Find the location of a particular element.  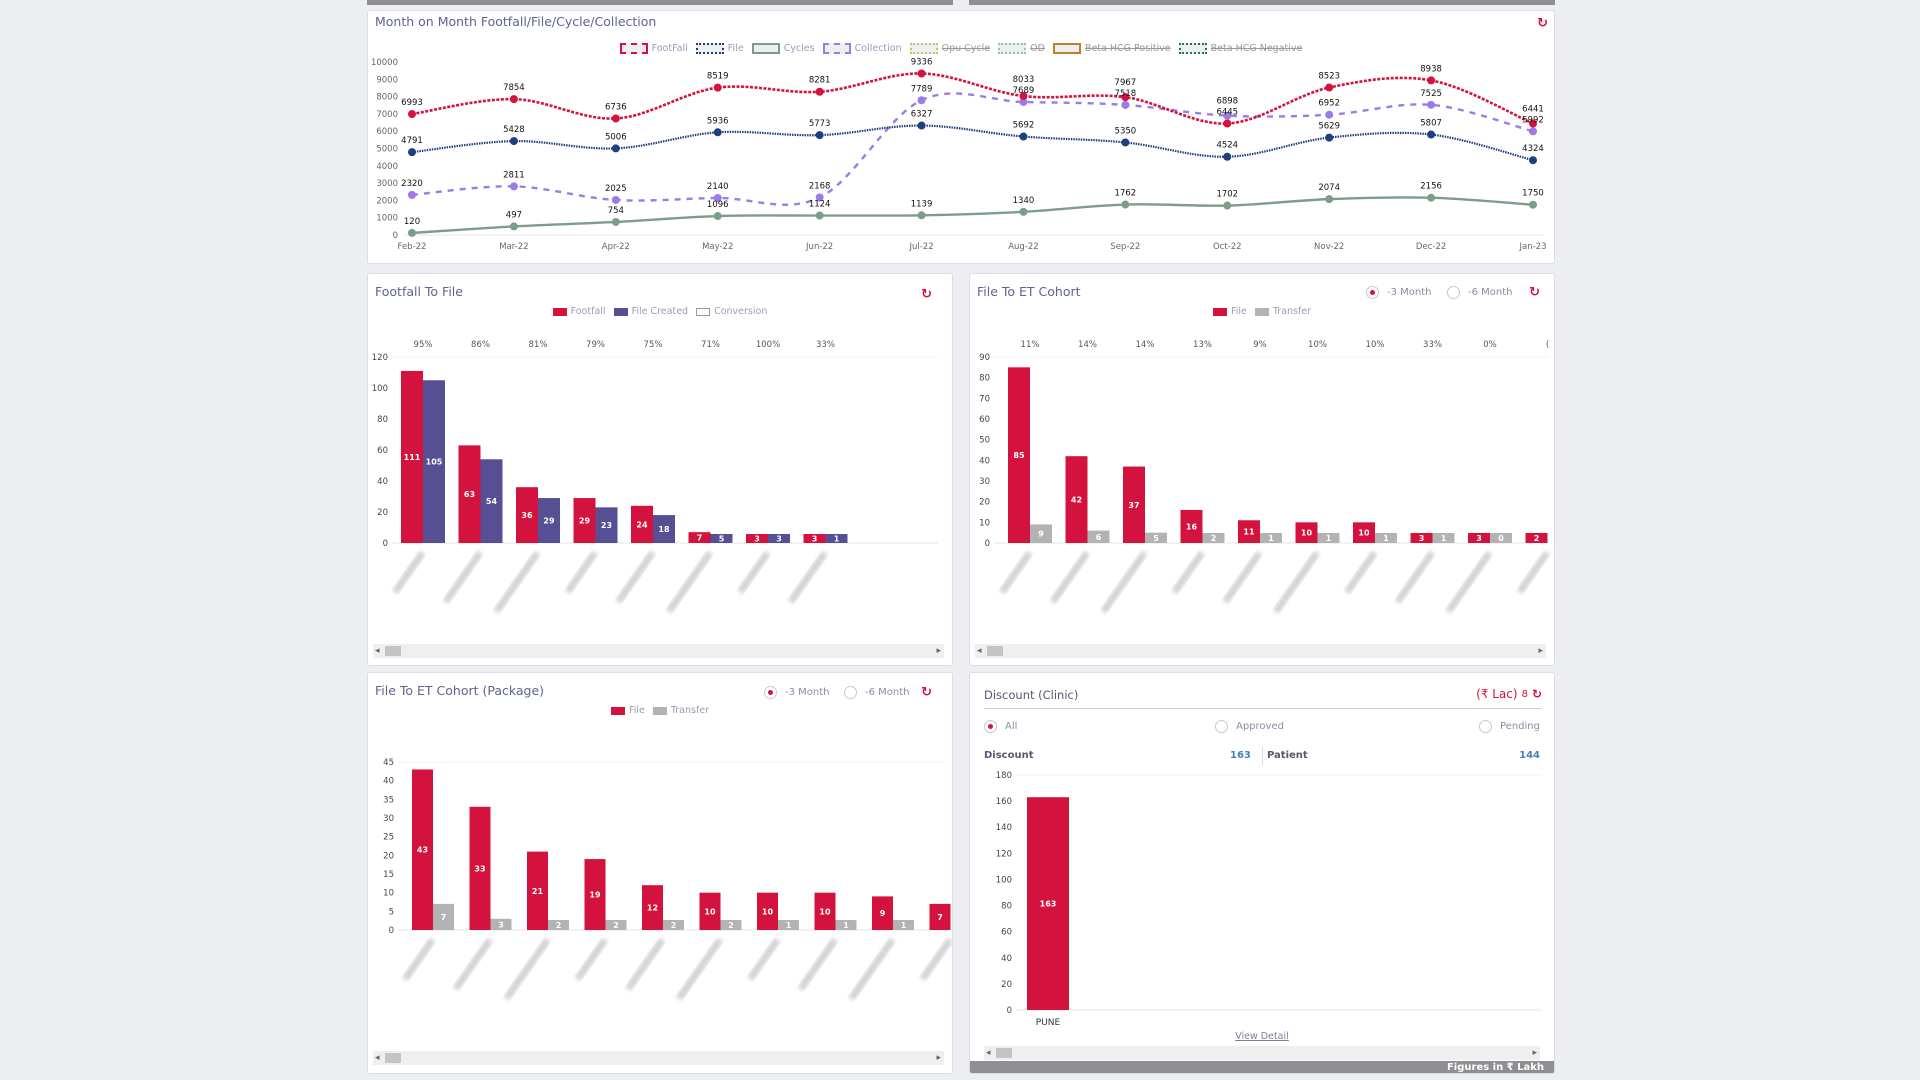

view-detail-link: View Detail is located at coordinates (1262, 1036).